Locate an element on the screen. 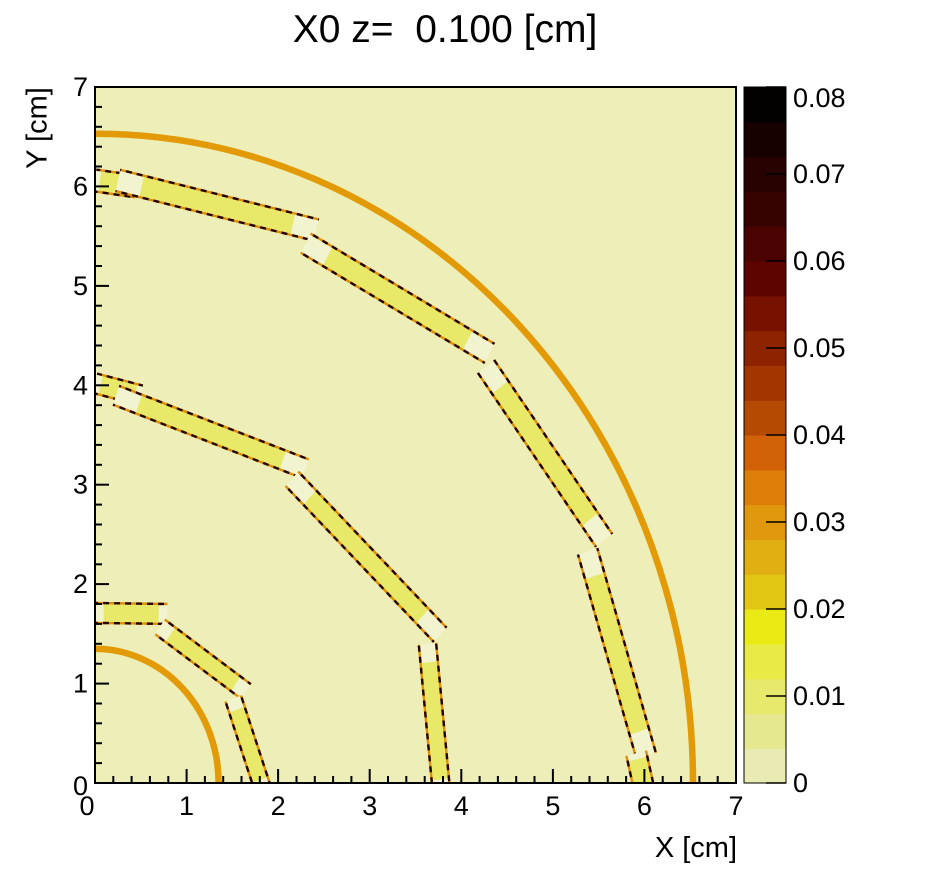 The width and height of the screenshot is (946, 872). svg-text: 0.01 is located at coordinates (819, 696).